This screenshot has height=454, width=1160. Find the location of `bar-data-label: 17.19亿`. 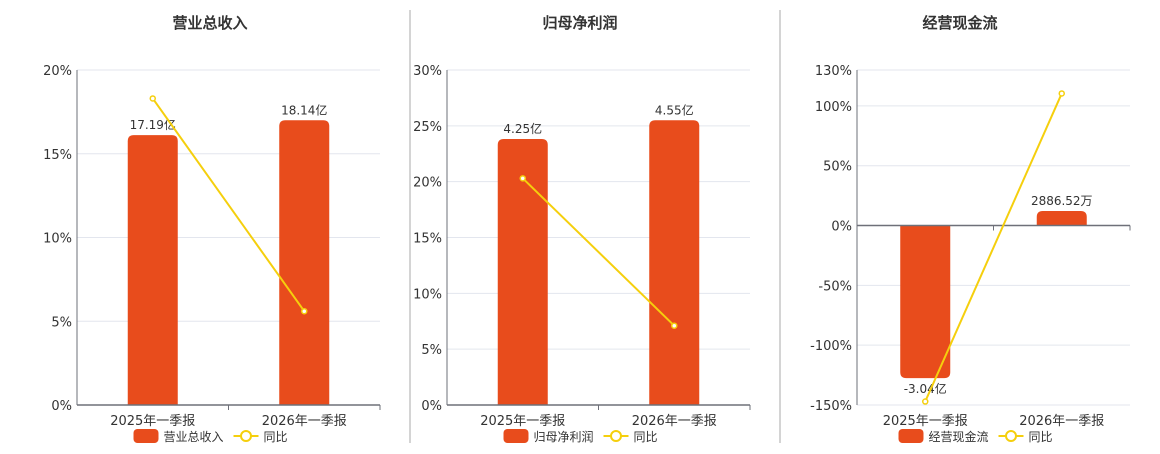

bar-data-label: 17.19亿 is located at coordinates (153, 124).